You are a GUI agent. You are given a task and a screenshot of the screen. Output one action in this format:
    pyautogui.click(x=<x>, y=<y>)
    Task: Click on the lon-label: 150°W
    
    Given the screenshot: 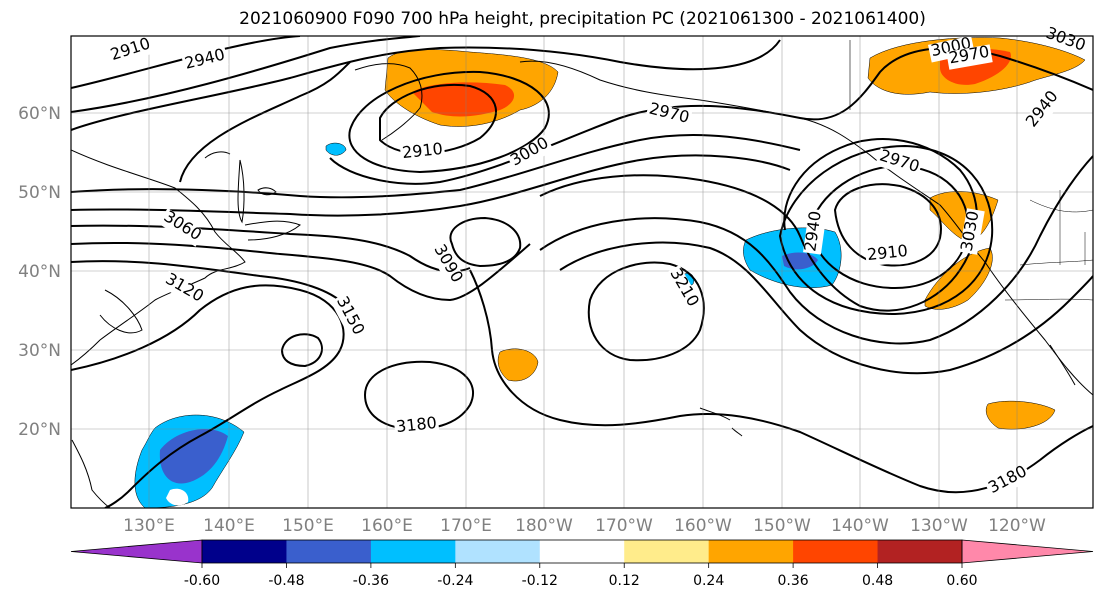 What is the action you would take?
    pyautogui.click(x=782, y=526)
    